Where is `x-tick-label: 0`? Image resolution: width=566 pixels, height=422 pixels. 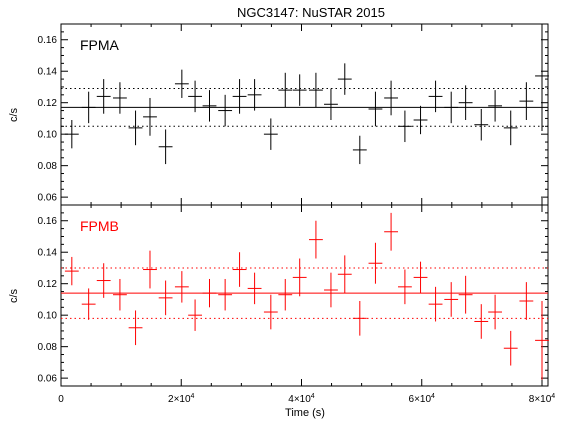
x-tick-label: 0 is located at coordinates (61, 399).